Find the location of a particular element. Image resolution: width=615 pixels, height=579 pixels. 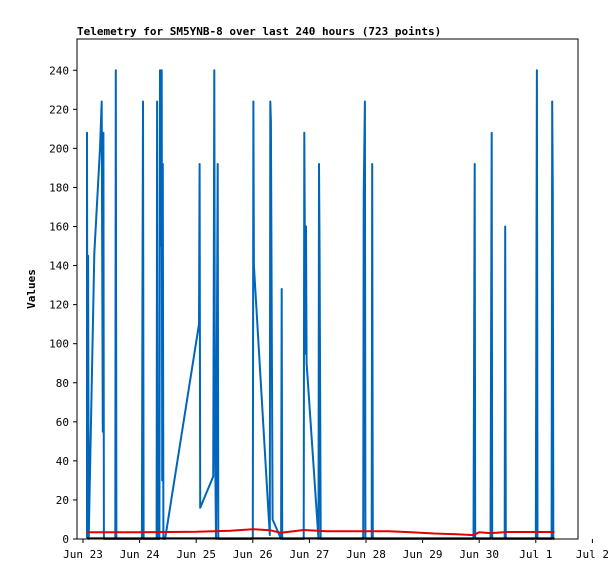

x-tick-label: Jun 28 is located at coordinates (366, 554).